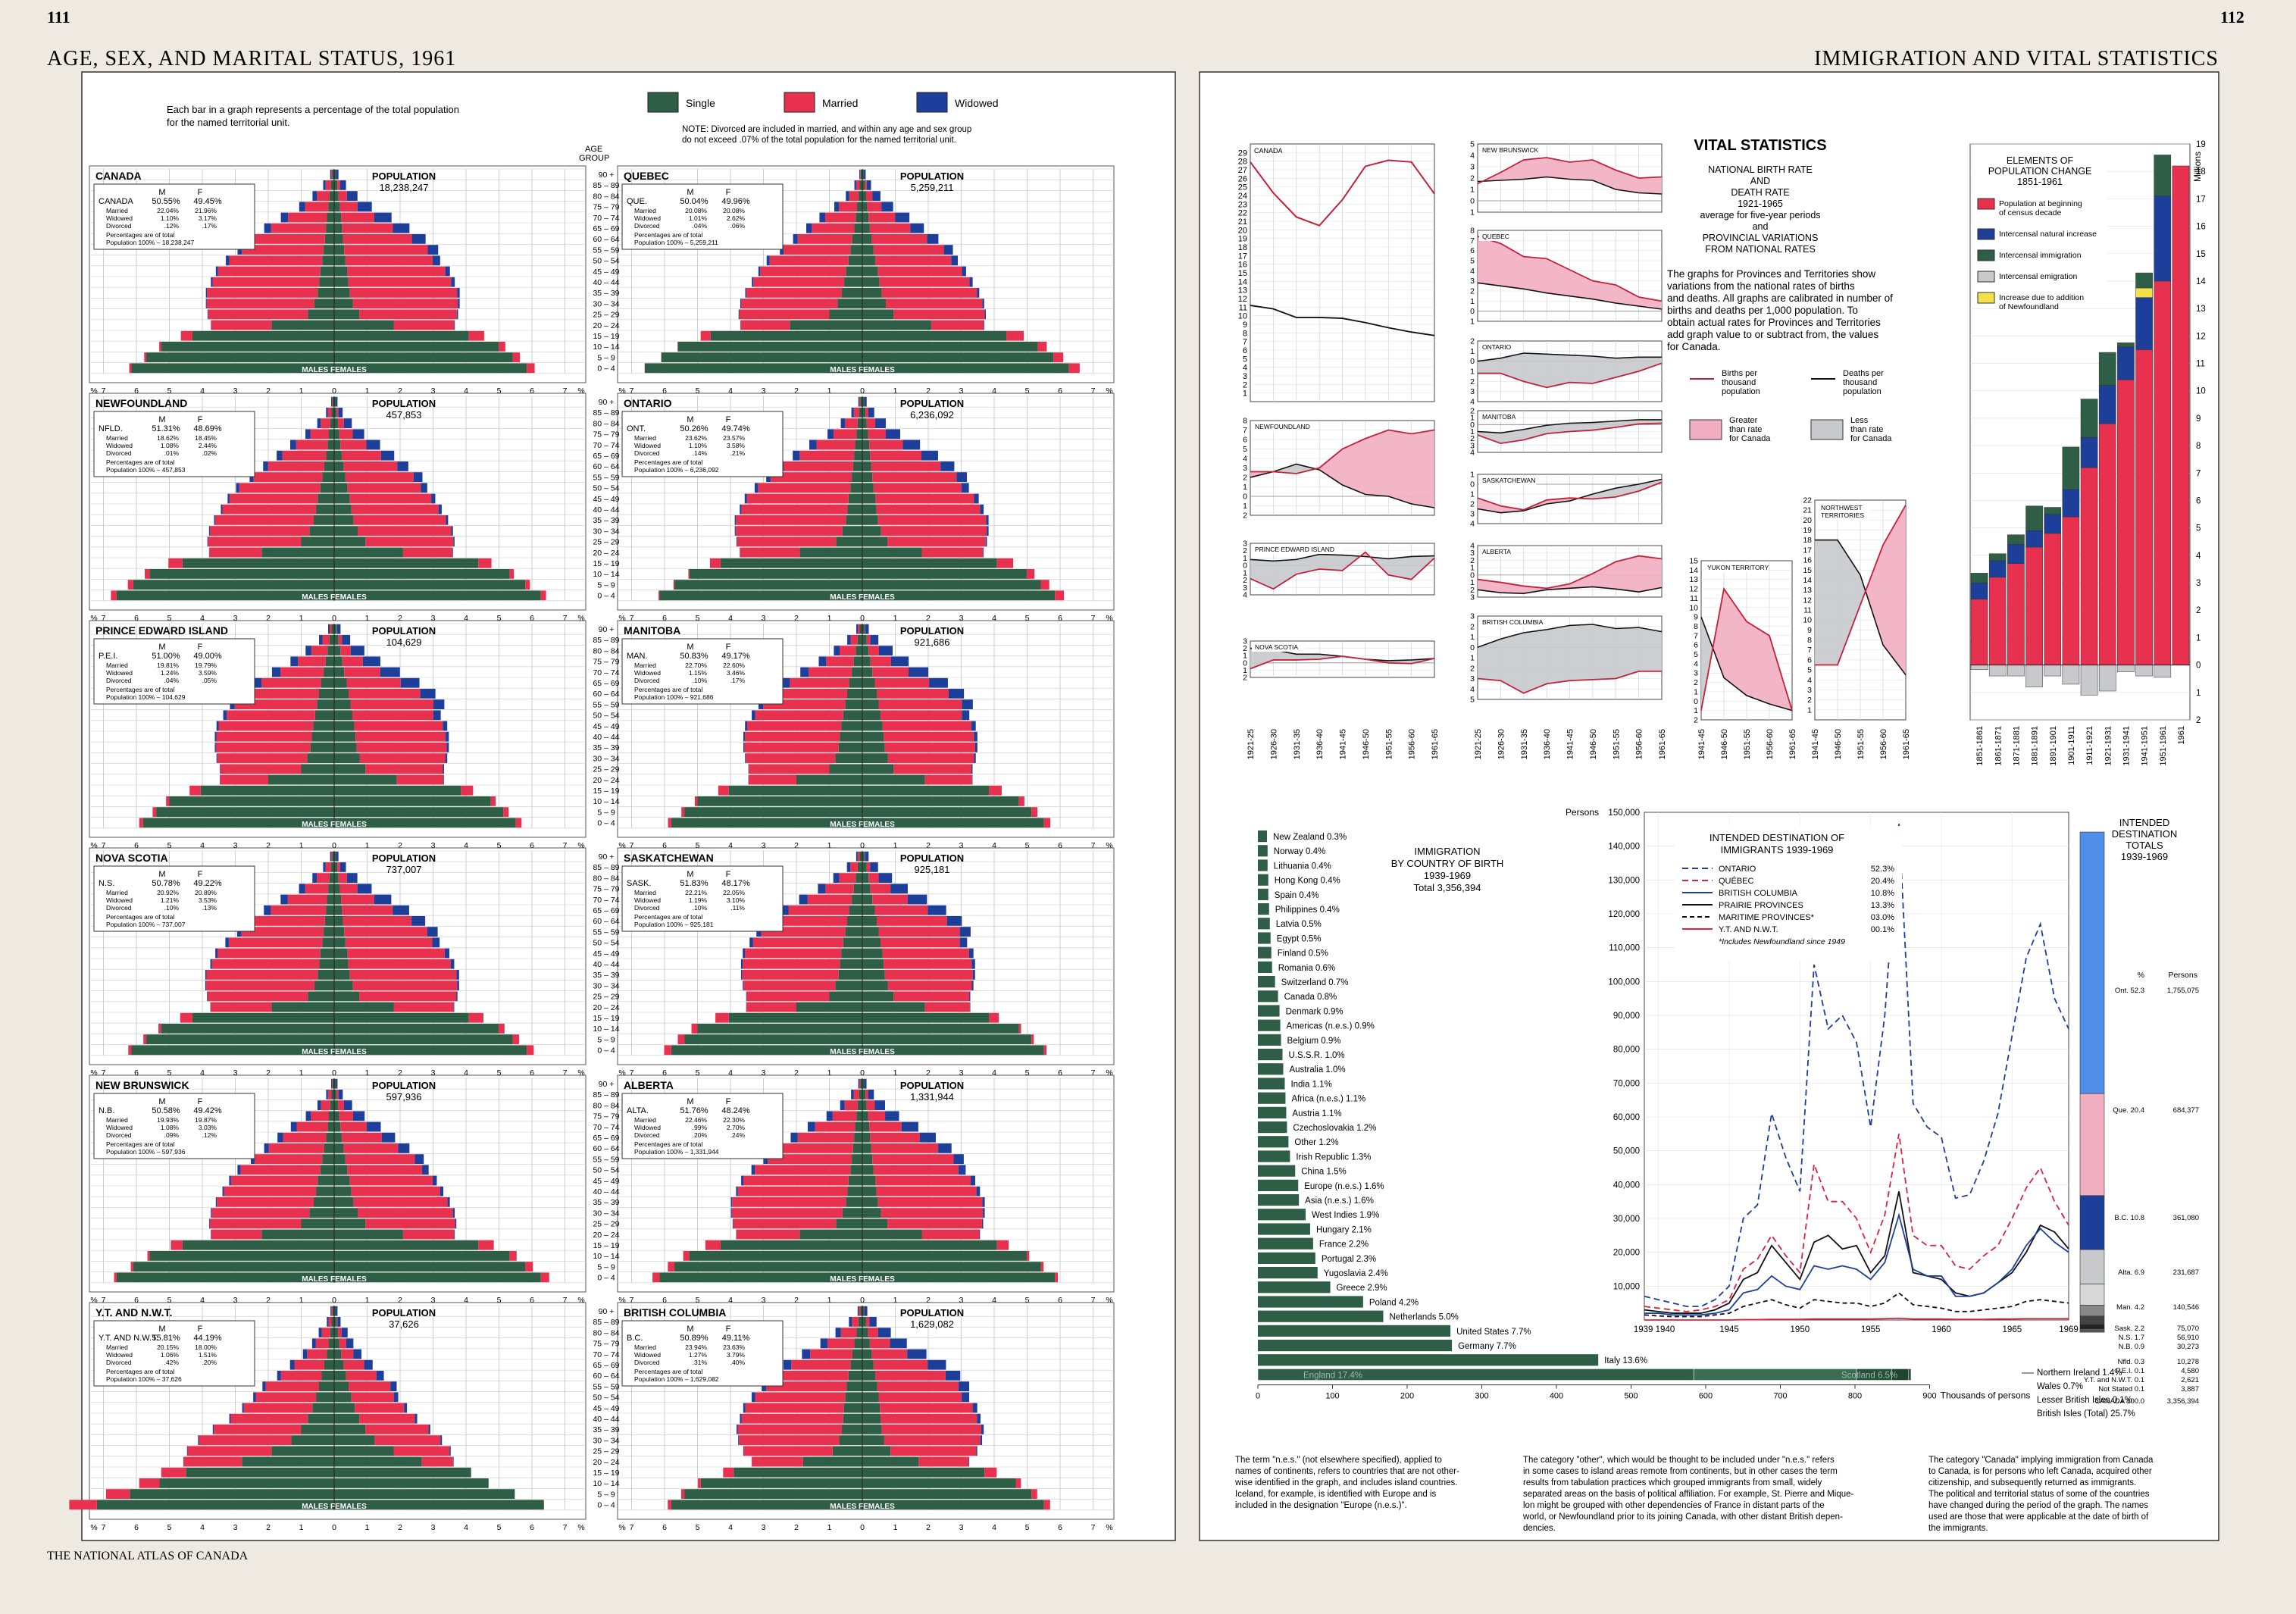 The image size is (2296, 1614). Describe the element at coordinates (2201, 309) in the screenshot. I see `popchange-ytick: 13` at that location.